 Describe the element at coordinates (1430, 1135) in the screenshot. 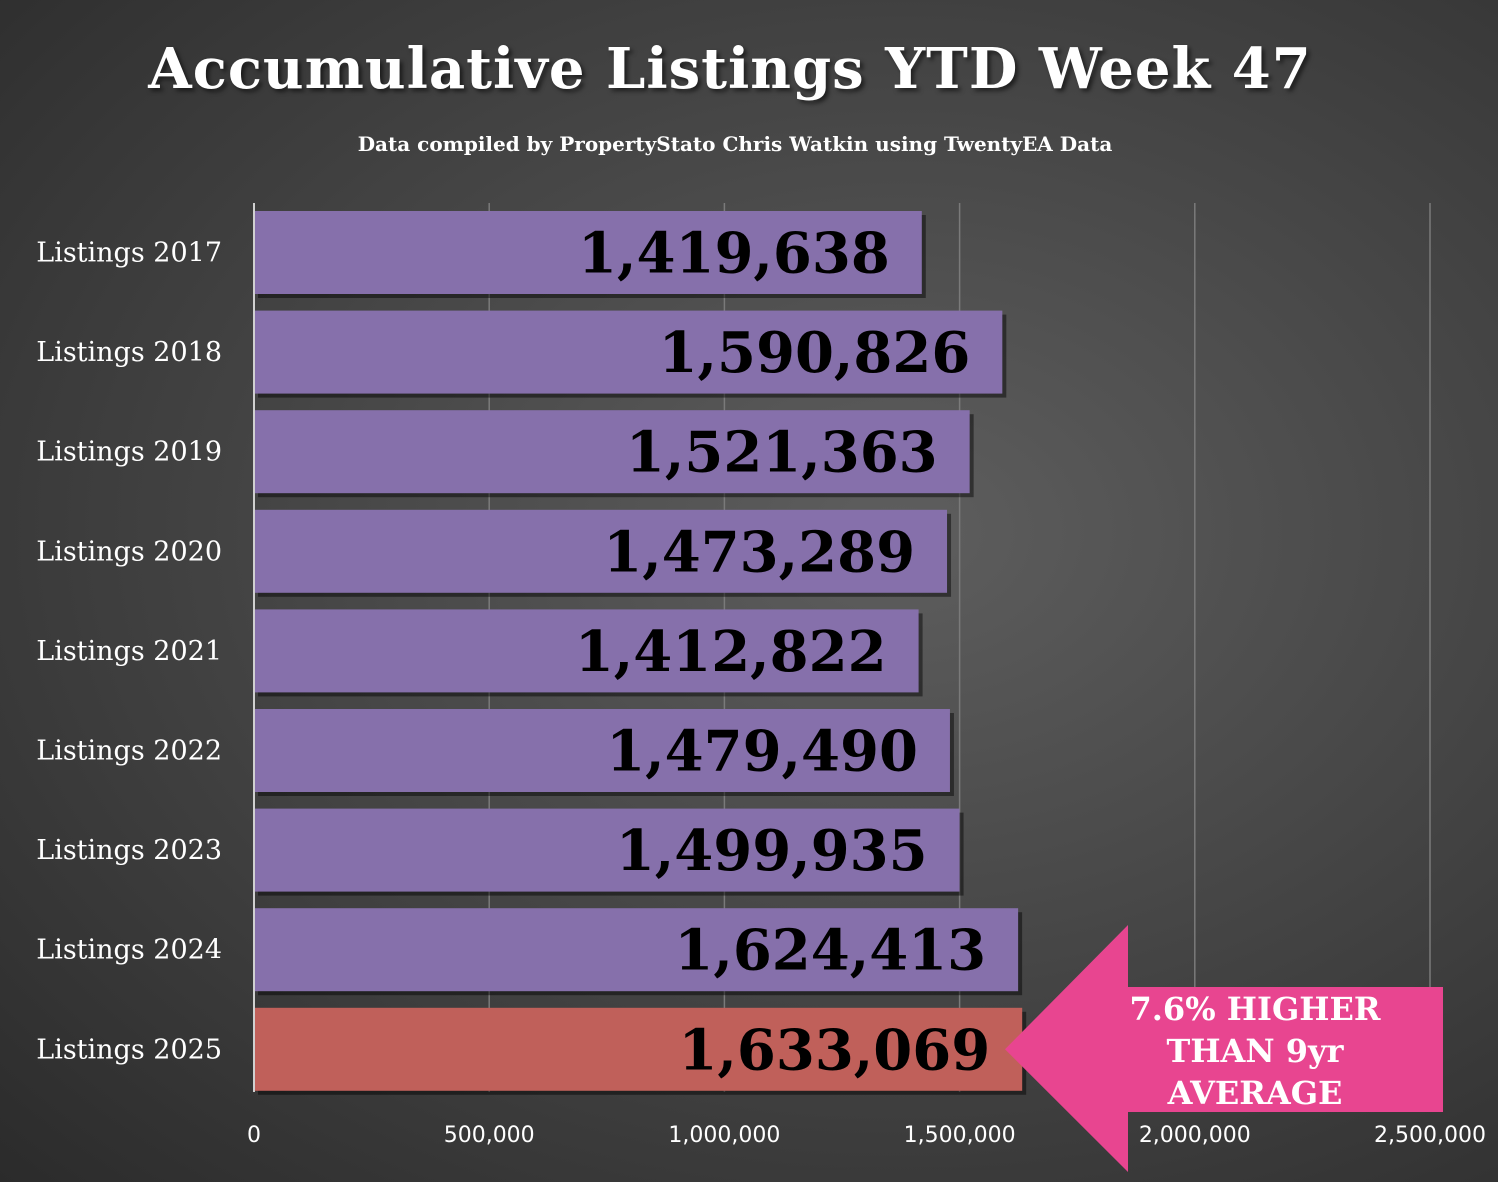

I see `x-tick-label: 2,500,000` at that location.